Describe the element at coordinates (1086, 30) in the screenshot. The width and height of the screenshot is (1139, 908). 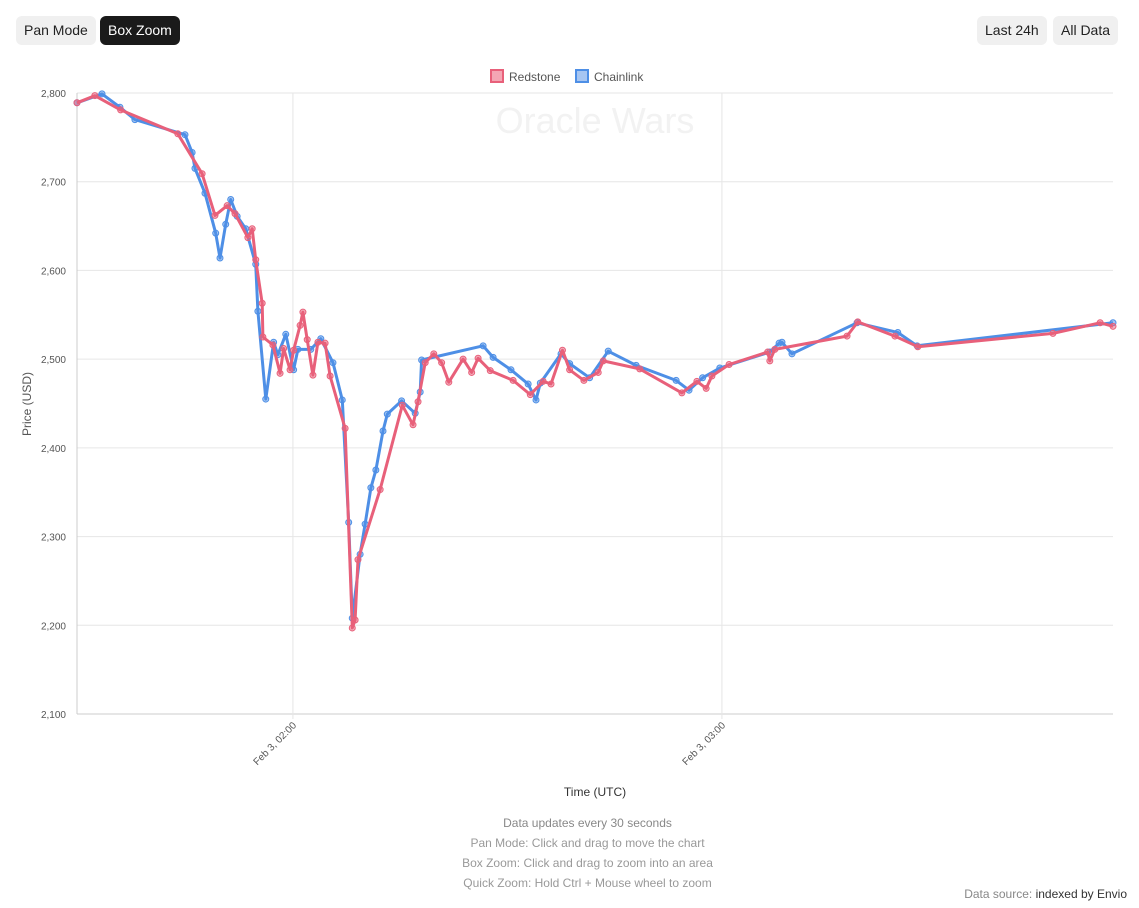
I see `all-data-button: All Data` at that location.